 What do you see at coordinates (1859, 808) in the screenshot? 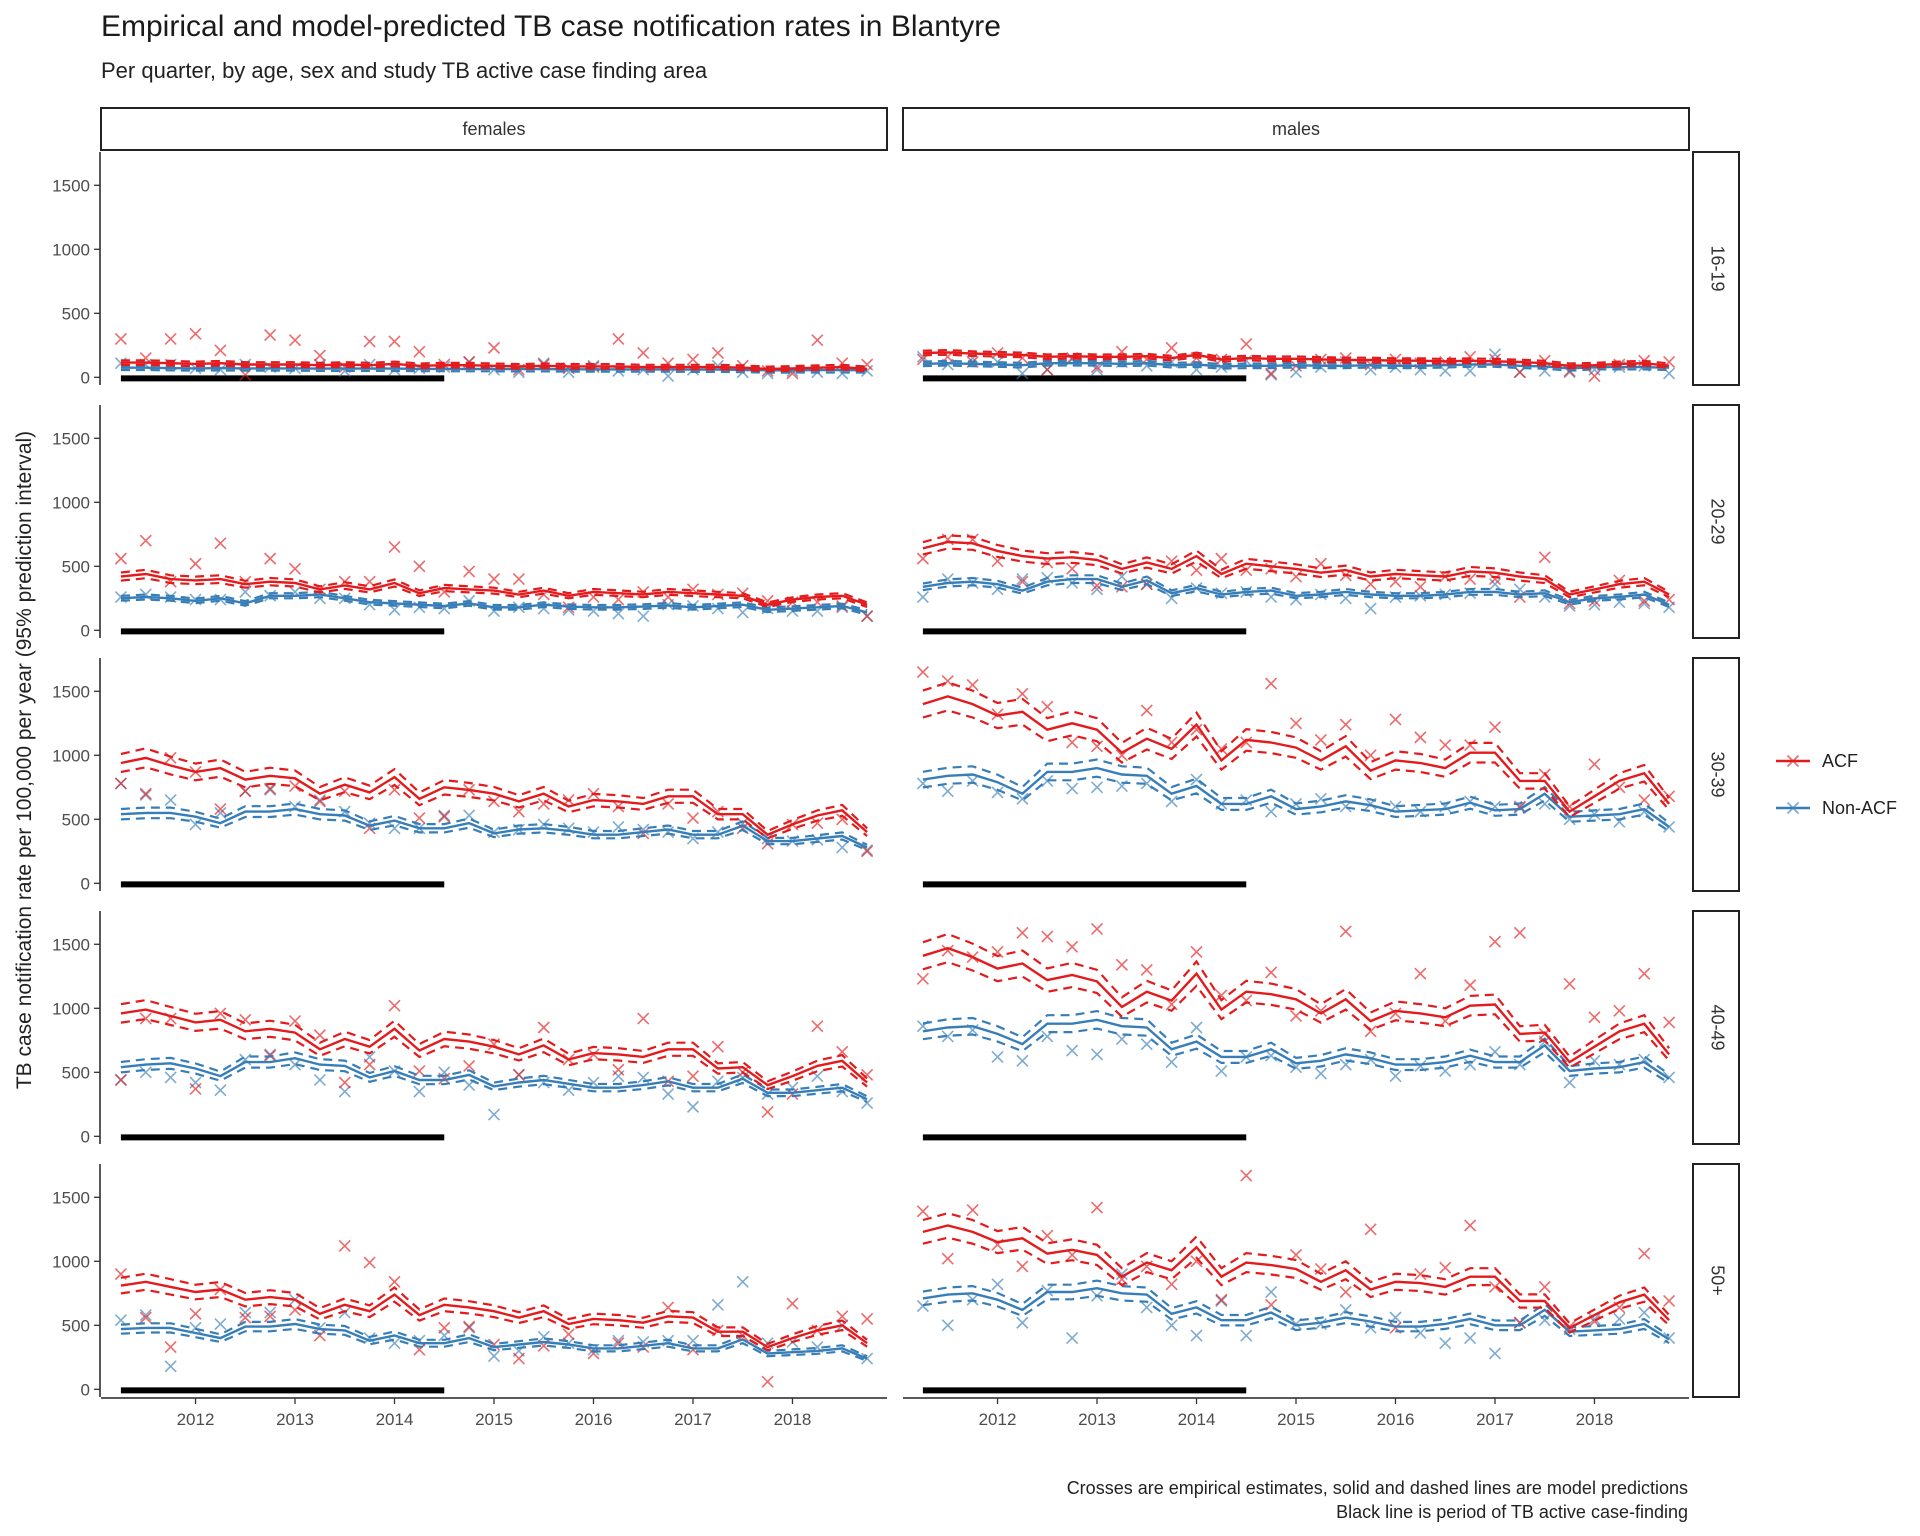
I see `legend-non-acf-label: Non-ACF` at bounding box center [1859, 808].